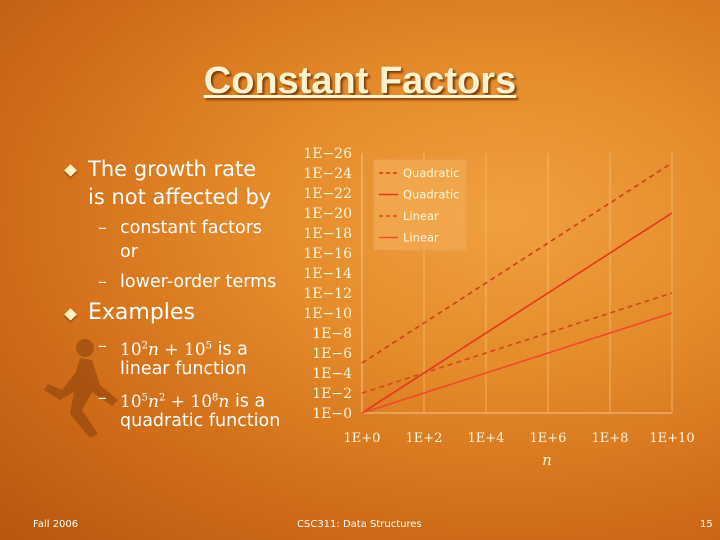 This screenshot has width=720, height=540. Describe the element at coordinates (327, 294) in the screenshot. I see `y-tick-label: 1E−12` at that location.